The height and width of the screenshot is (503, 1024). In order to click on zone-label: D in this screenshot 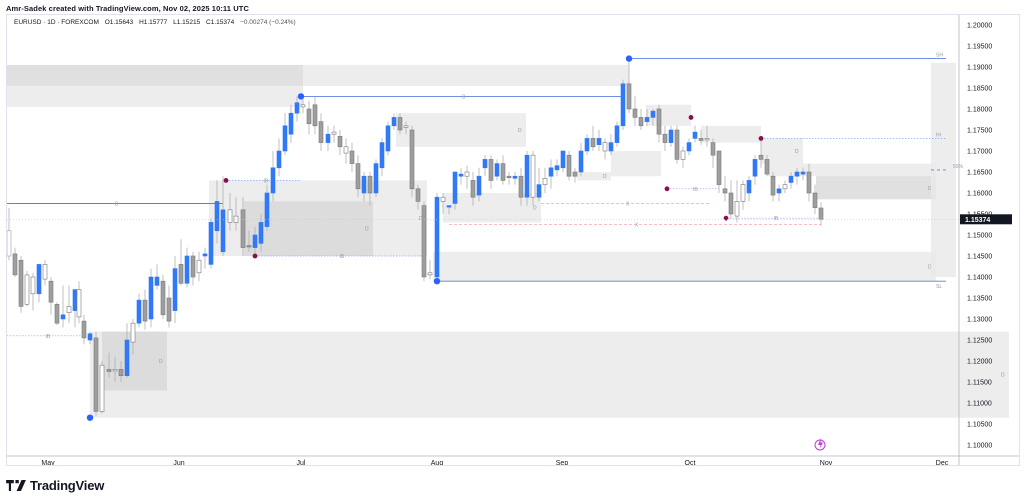, I will do `click(1003, 376)`.